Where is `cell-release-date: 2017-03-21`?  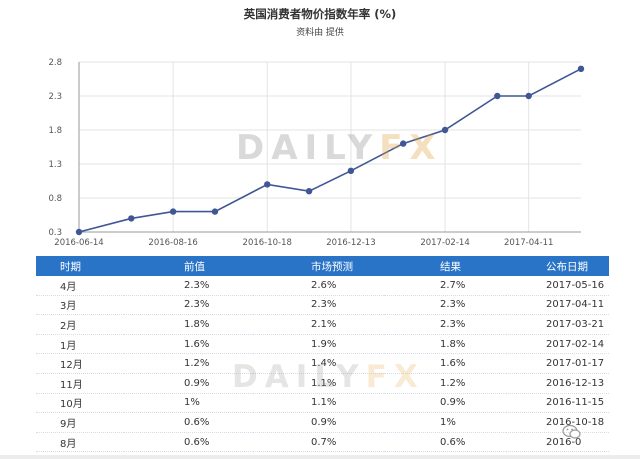 cell-release-date: 2017-03-21 is located at coordinates (557, 324).